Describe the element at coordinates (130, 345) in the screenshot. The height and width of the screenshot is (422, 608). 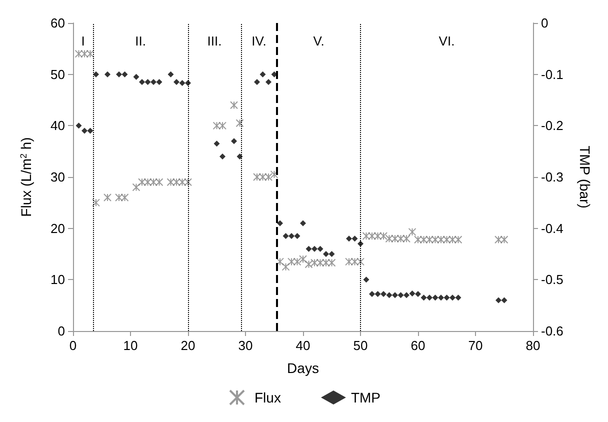
I see `x-tick-label: 10` at that location.